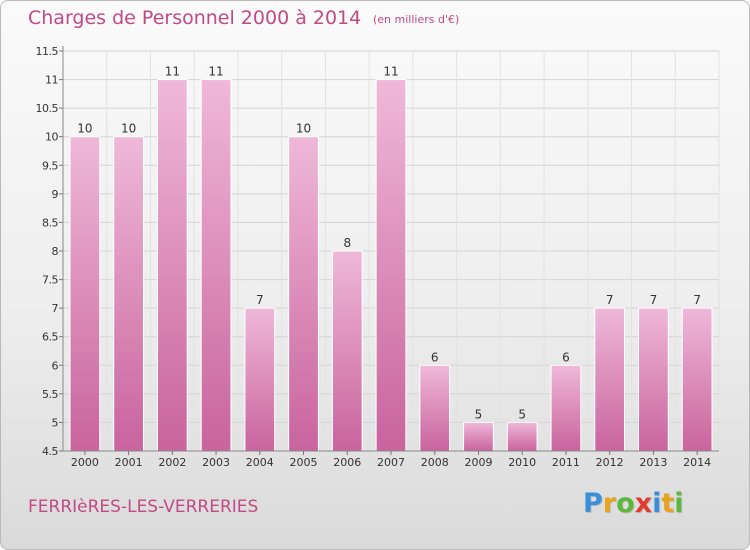 This screenshot has width=750, height=550. Describe the element at coordinates (50, 394) in the screenshot. I see `y-tick-label: 5.5` at that location.